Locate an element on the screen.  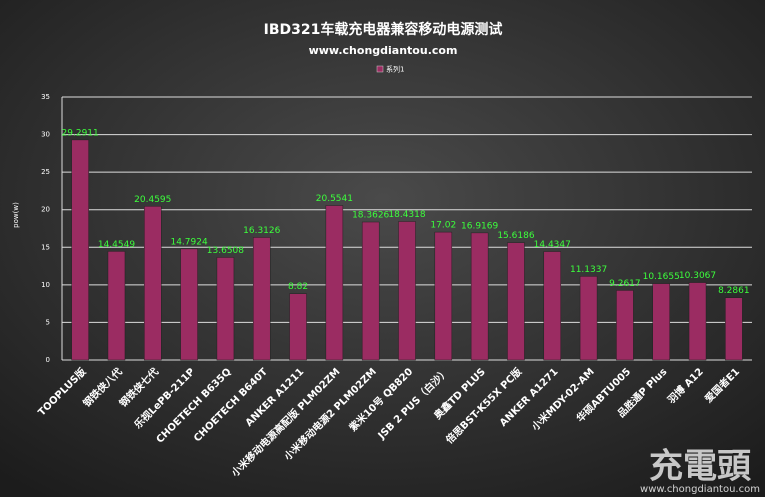
value-label: 29.2911 is located at coordinates (80, 133).